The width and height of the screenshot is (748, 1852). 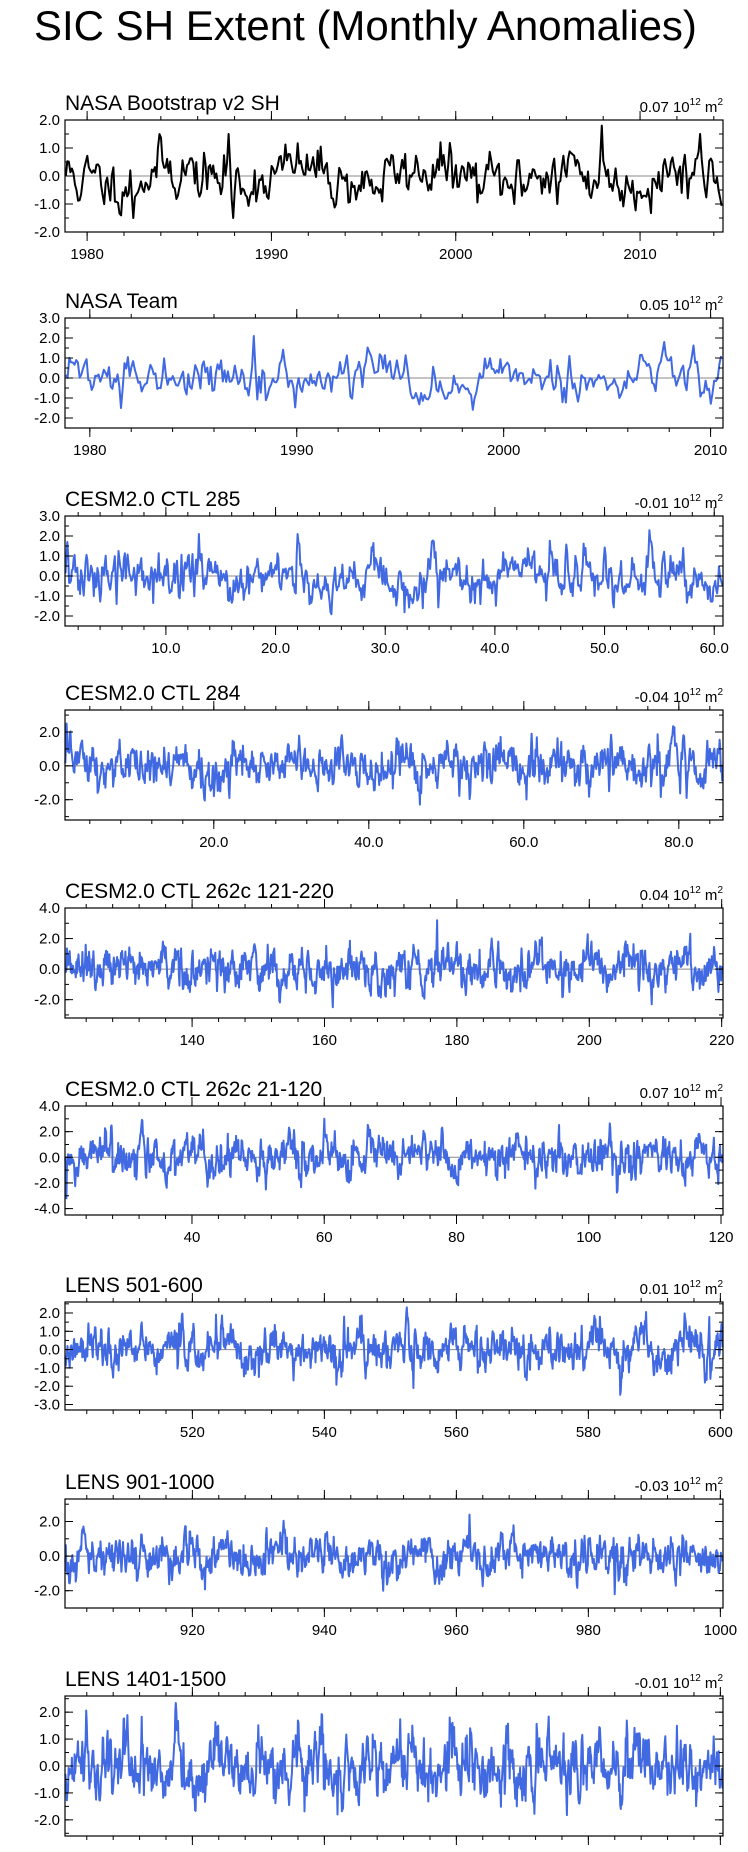 I want to click on x-tick-label: 920, so click(x=192, y=1630).